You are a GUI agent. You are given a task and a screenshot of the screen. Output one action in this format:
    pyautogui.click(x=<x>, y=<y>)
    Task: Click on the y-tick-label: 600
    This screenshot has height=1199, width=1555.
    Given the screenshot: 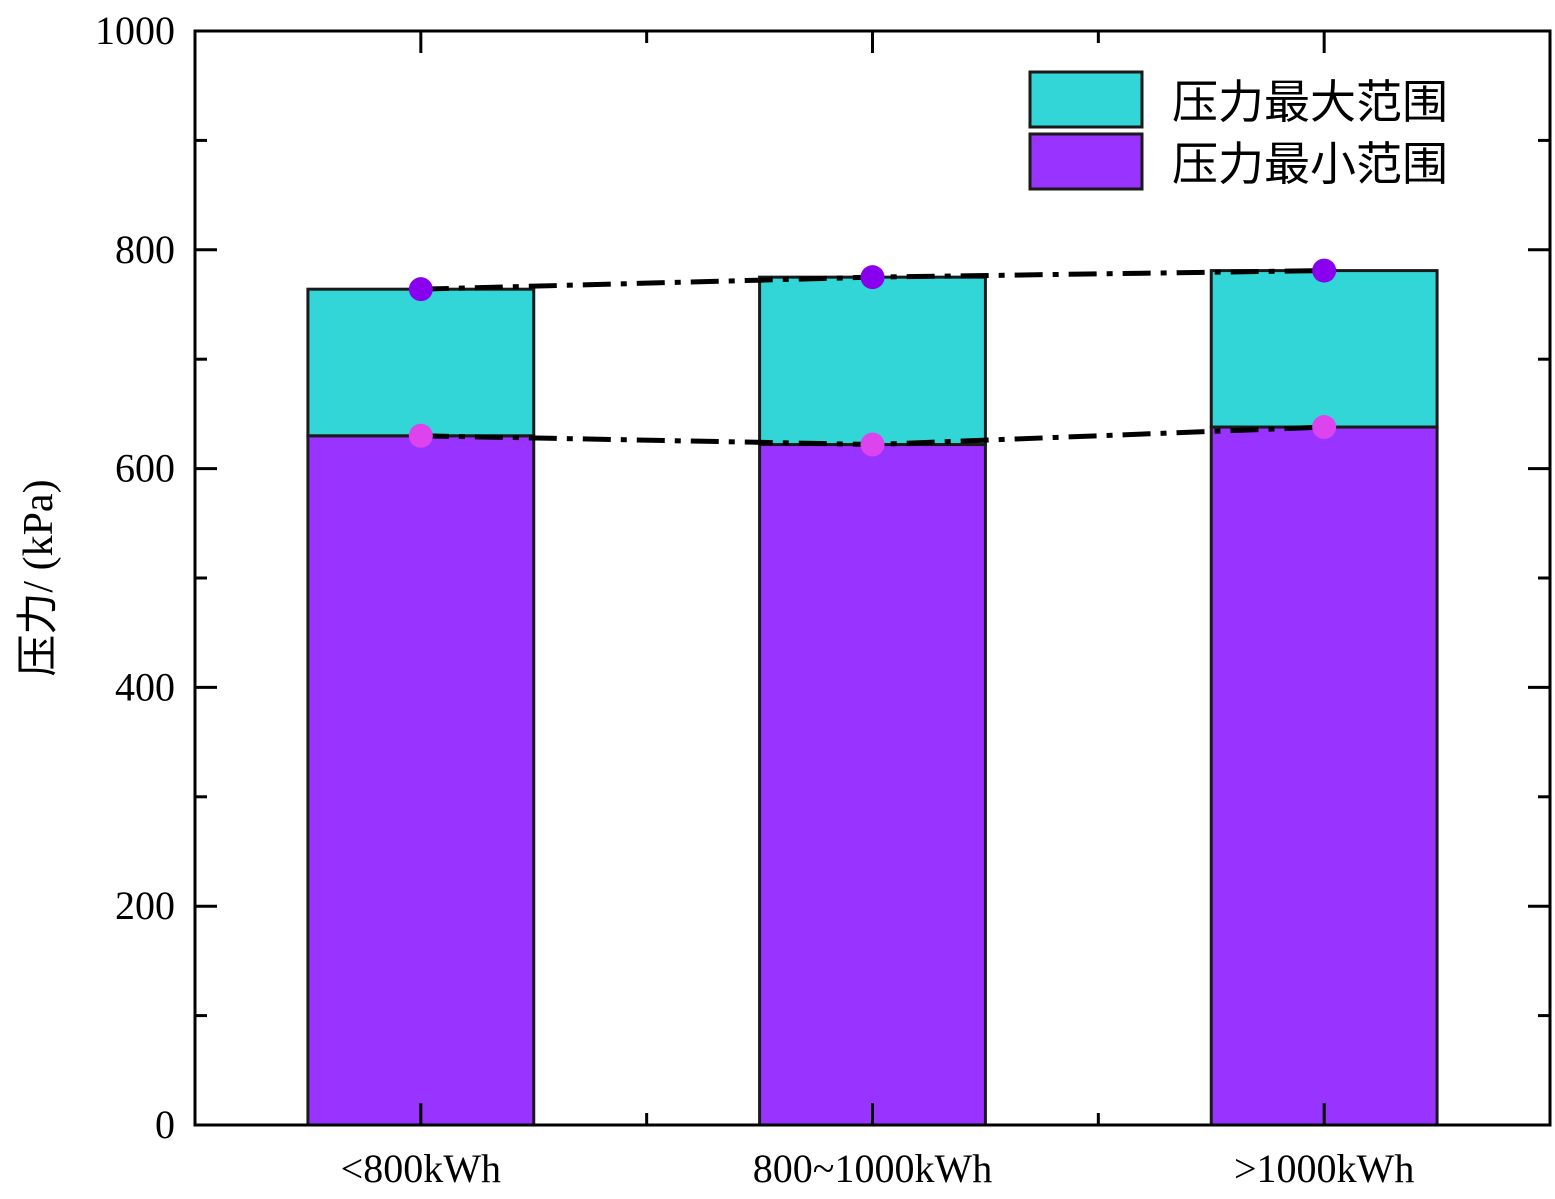 What is the action you would take?
    pyautogui.click(x=145, y=468)
    